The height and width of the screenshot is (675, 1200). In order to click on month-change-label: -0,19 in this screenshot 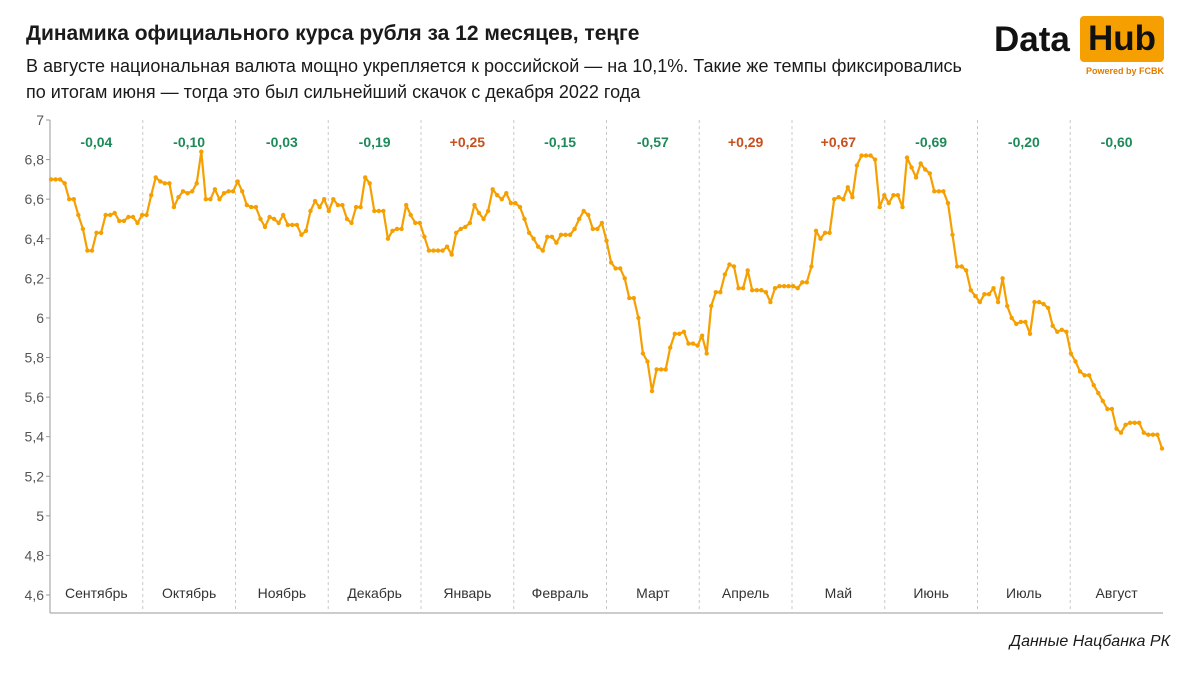, I will do `click(375, 142)`.